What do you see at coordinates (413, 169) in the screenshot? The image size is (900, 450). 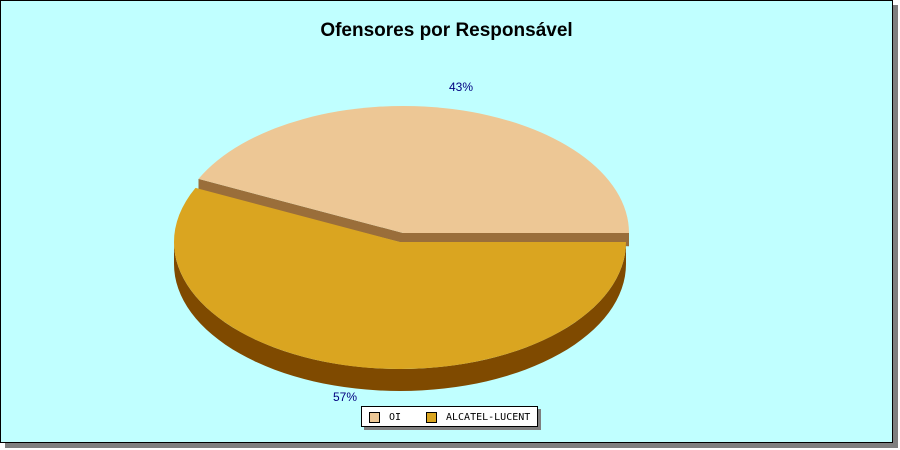 I see `pie-slice-oi` at bounding box center [413, 169].